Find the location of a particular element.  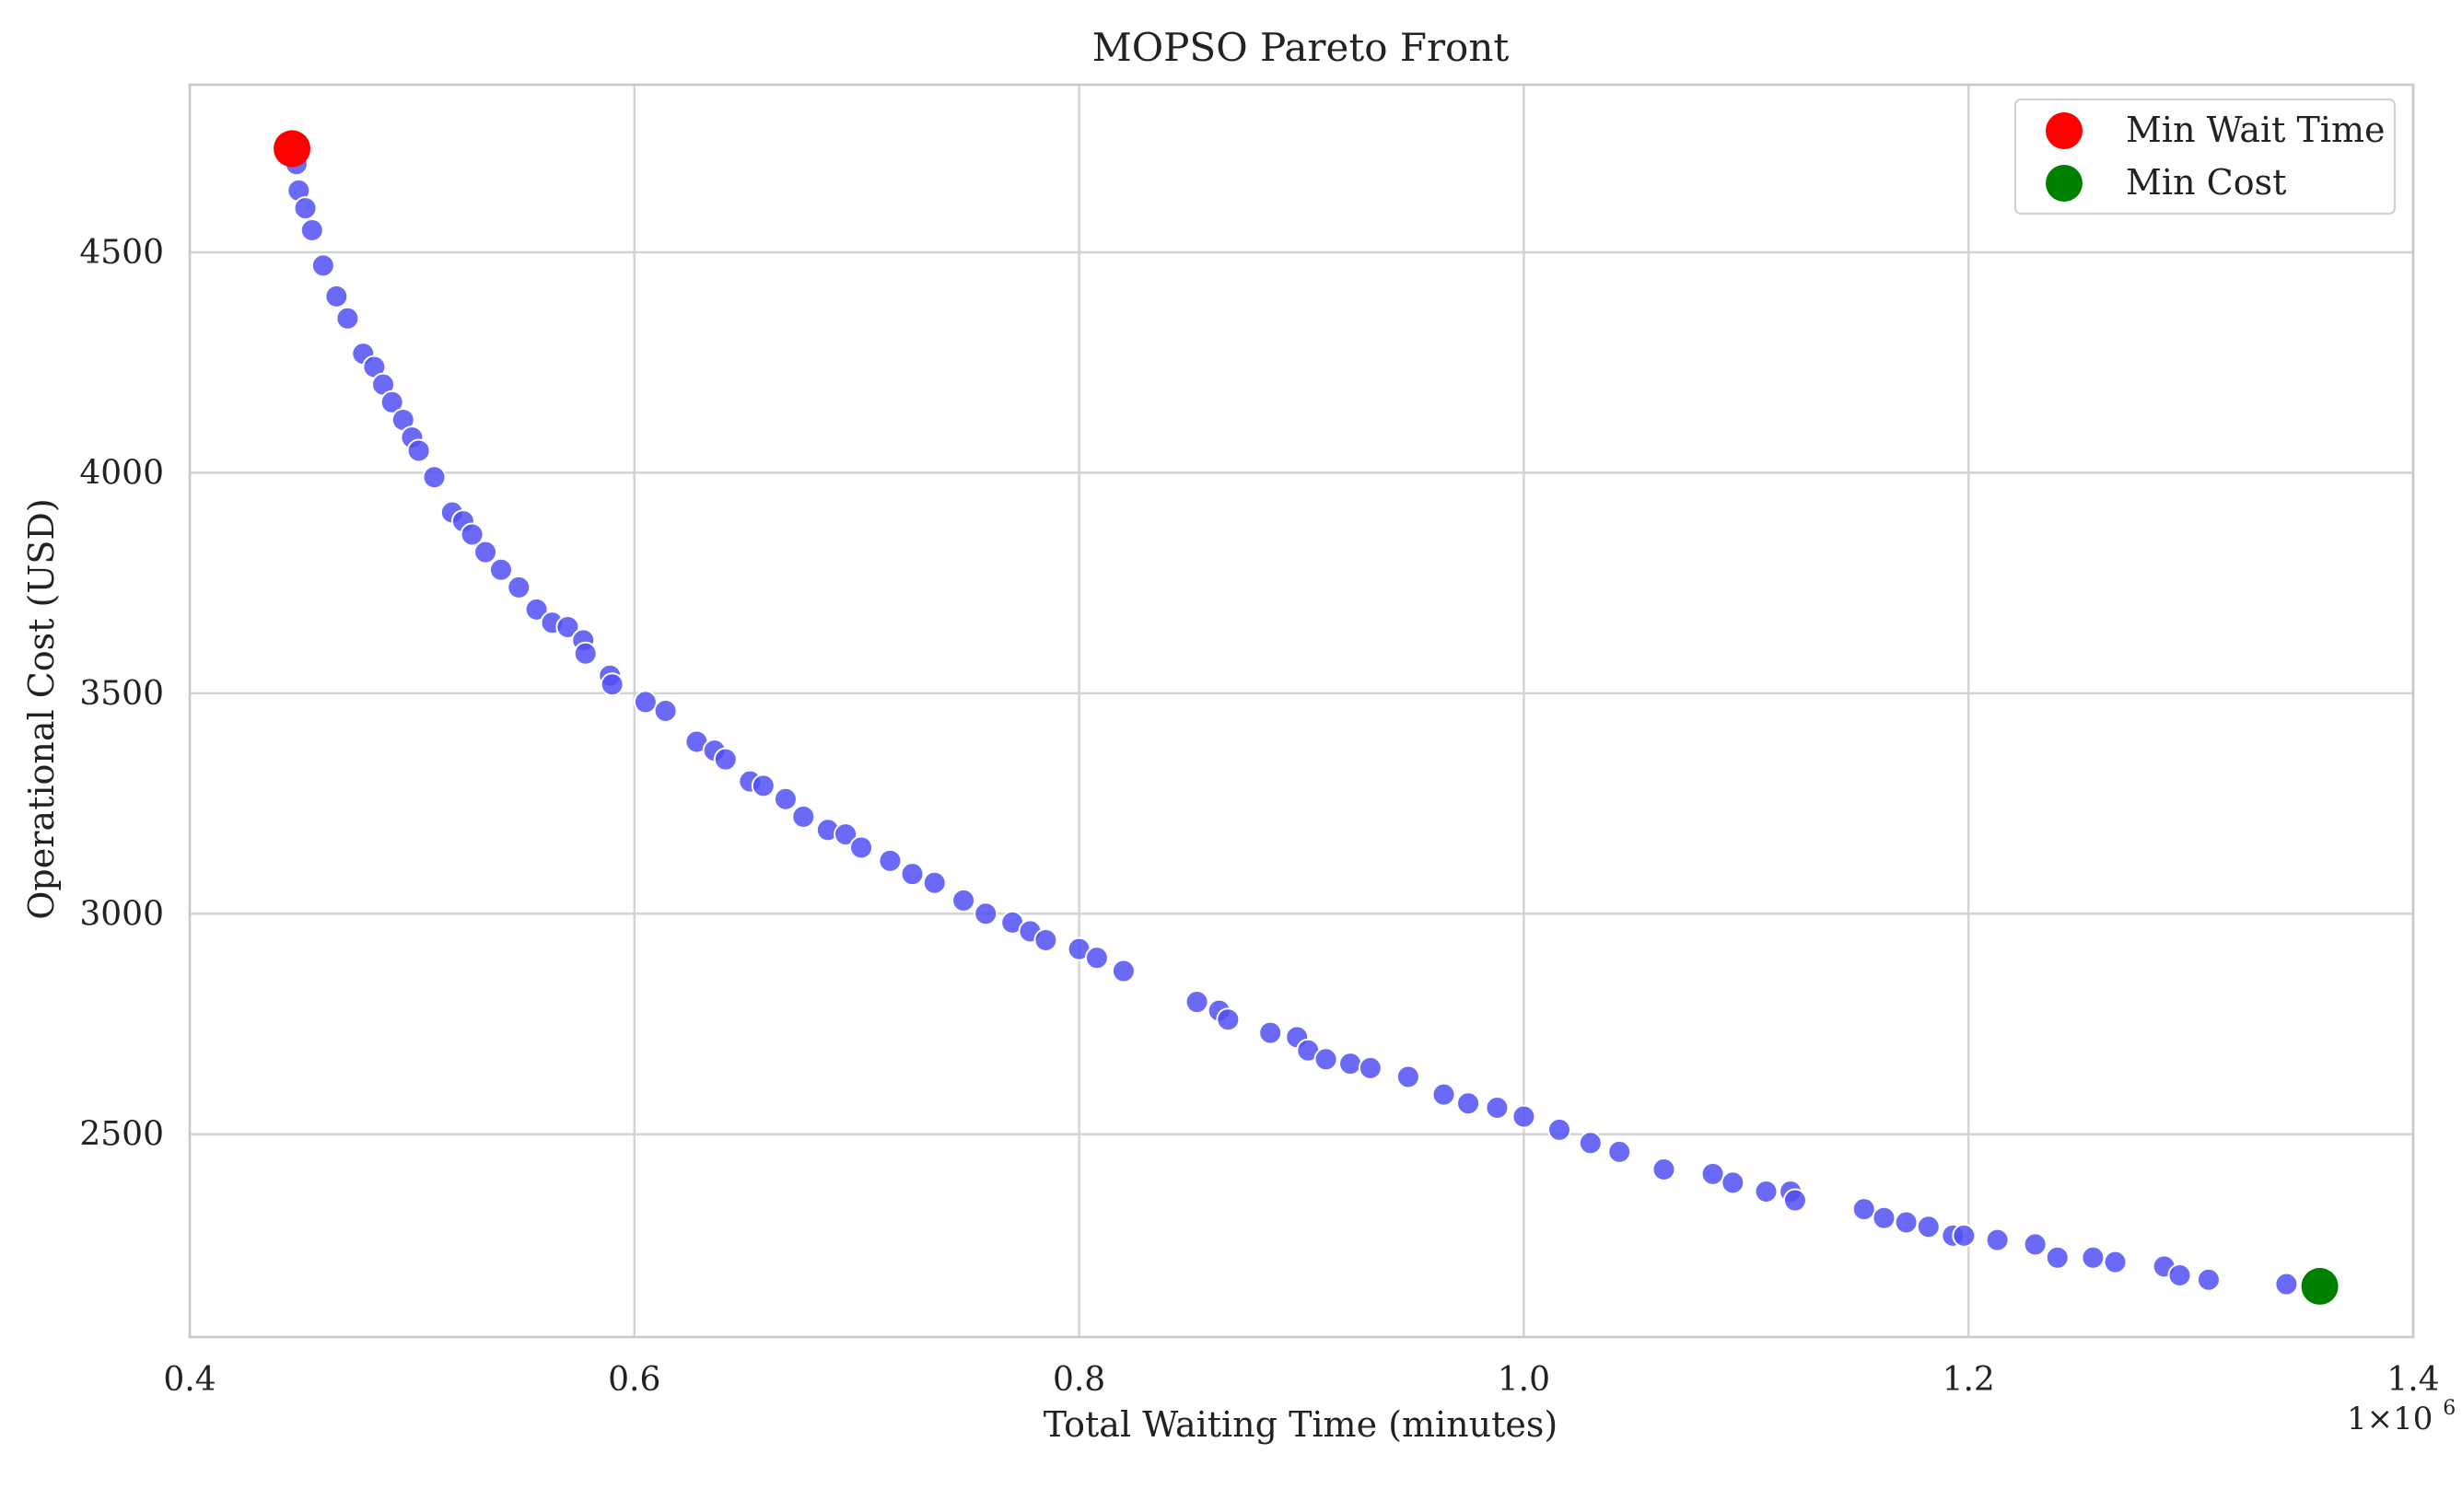

x-offset-base: 1×10 is located at coordinates (2390, 1419).